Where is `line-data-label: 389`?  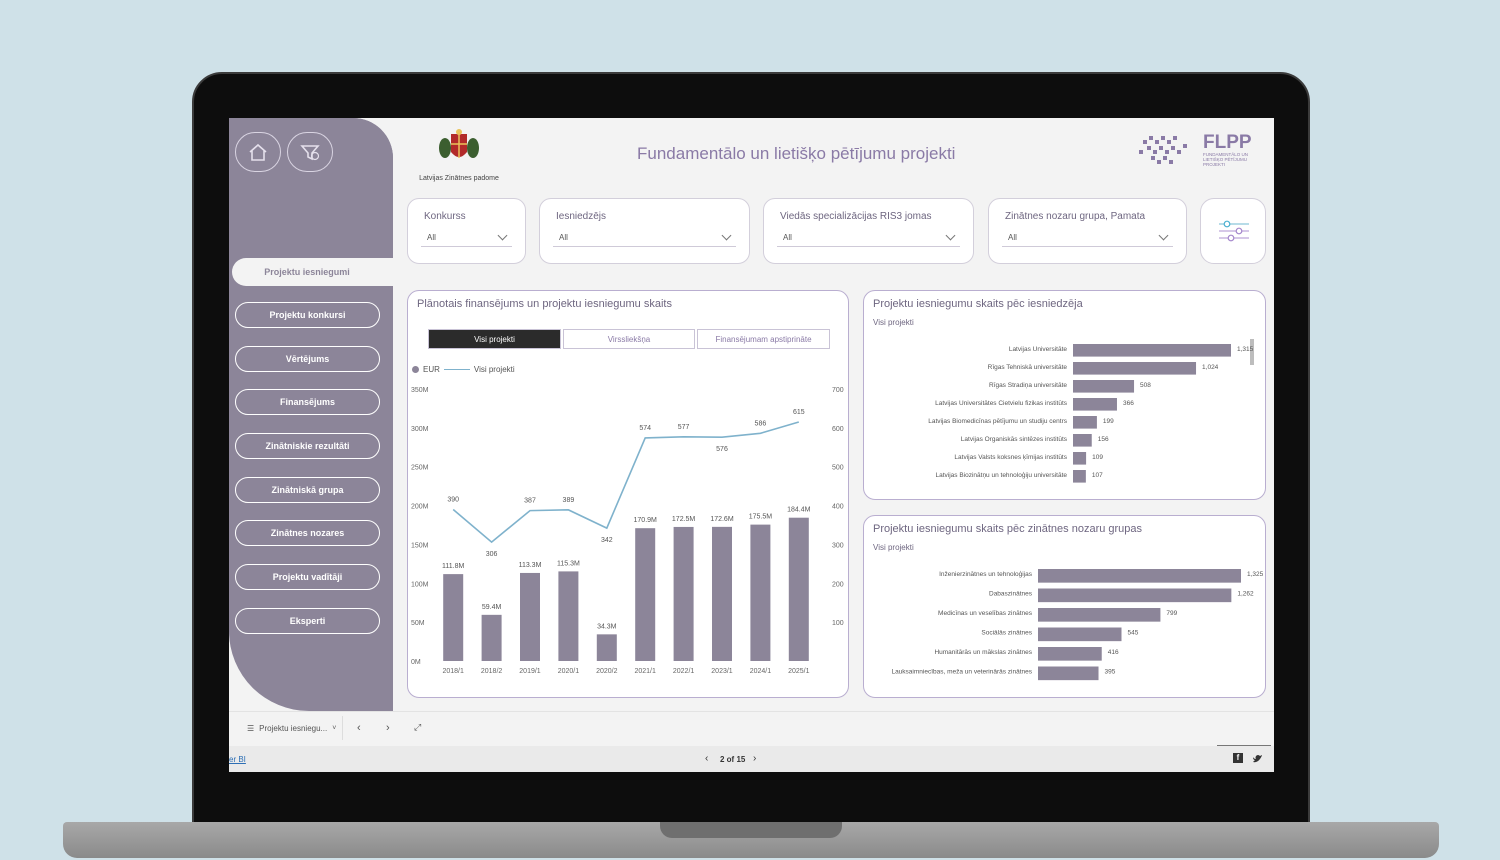 line-data-label: 389 is located at coordinates (569, 500).